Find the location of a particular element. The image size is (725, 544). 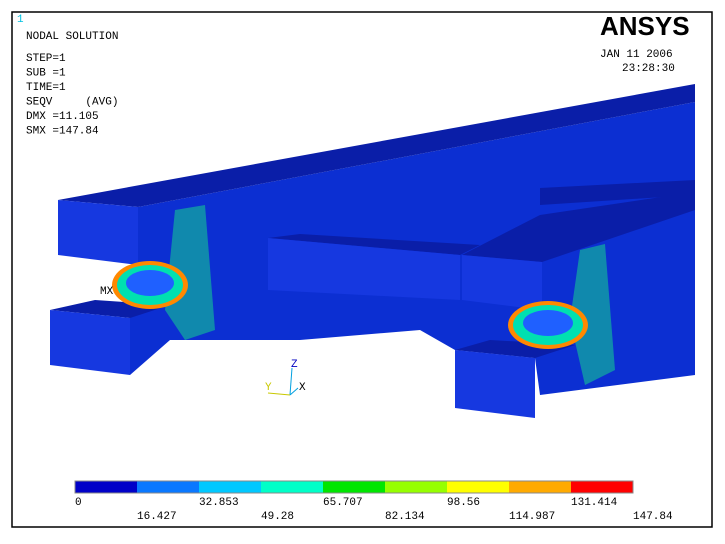

info-title: NODAL SOLUTION is located at coordinates (72, 37).